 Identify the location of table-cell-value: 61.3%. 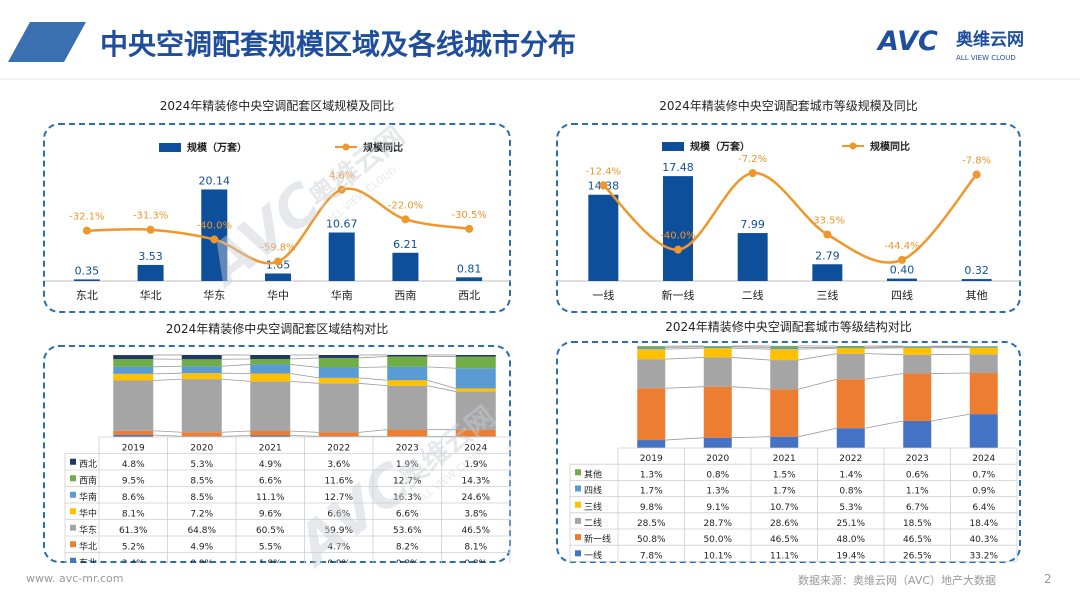
(133, 531).